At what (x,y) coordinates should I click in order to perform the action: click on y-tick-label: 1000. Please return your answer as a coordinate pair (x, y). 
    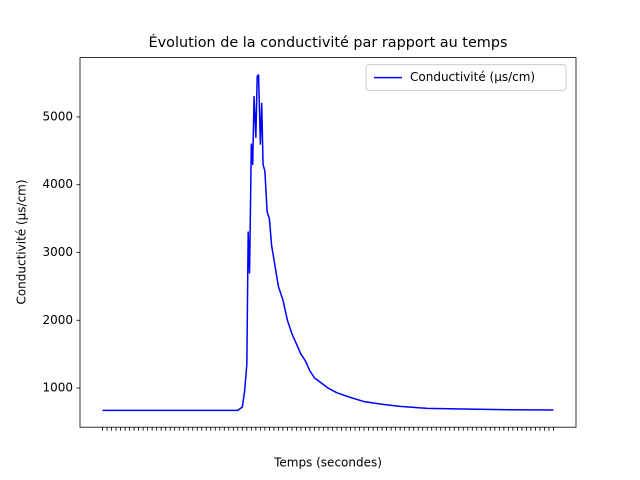
    Looking at the image, I should click on (57, 388).